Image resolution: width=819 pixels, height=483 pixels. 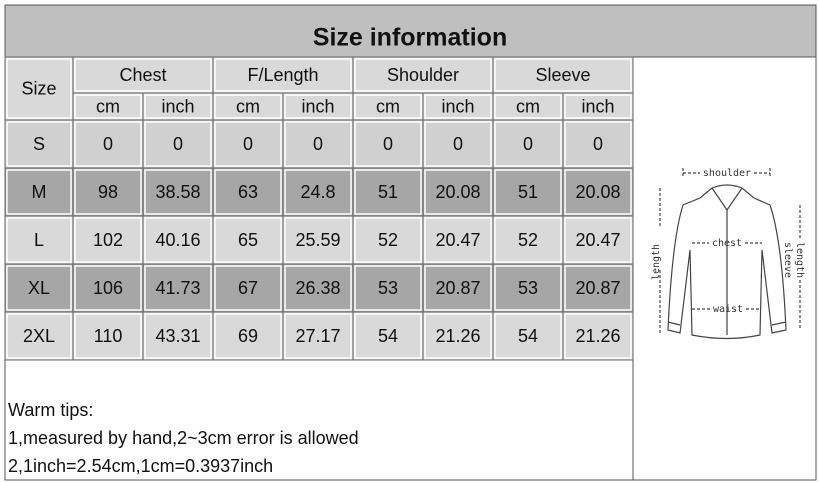 What do you see at coordinates (787, 260) in the screenshot?
I see `sleeve-label: sleeve` at bounding box center [787, 260].